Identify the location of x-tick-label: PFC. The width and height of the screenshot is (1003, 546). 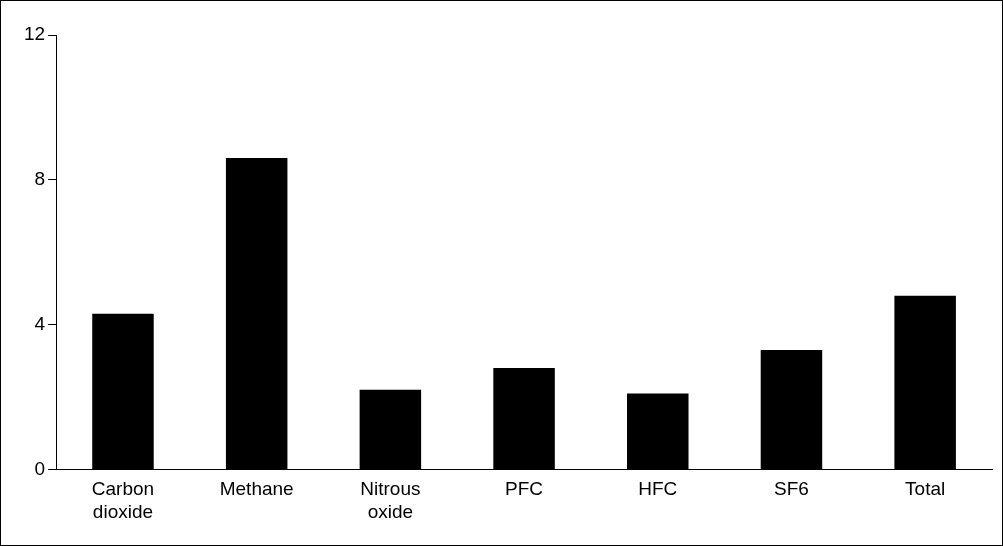
(524, 489).